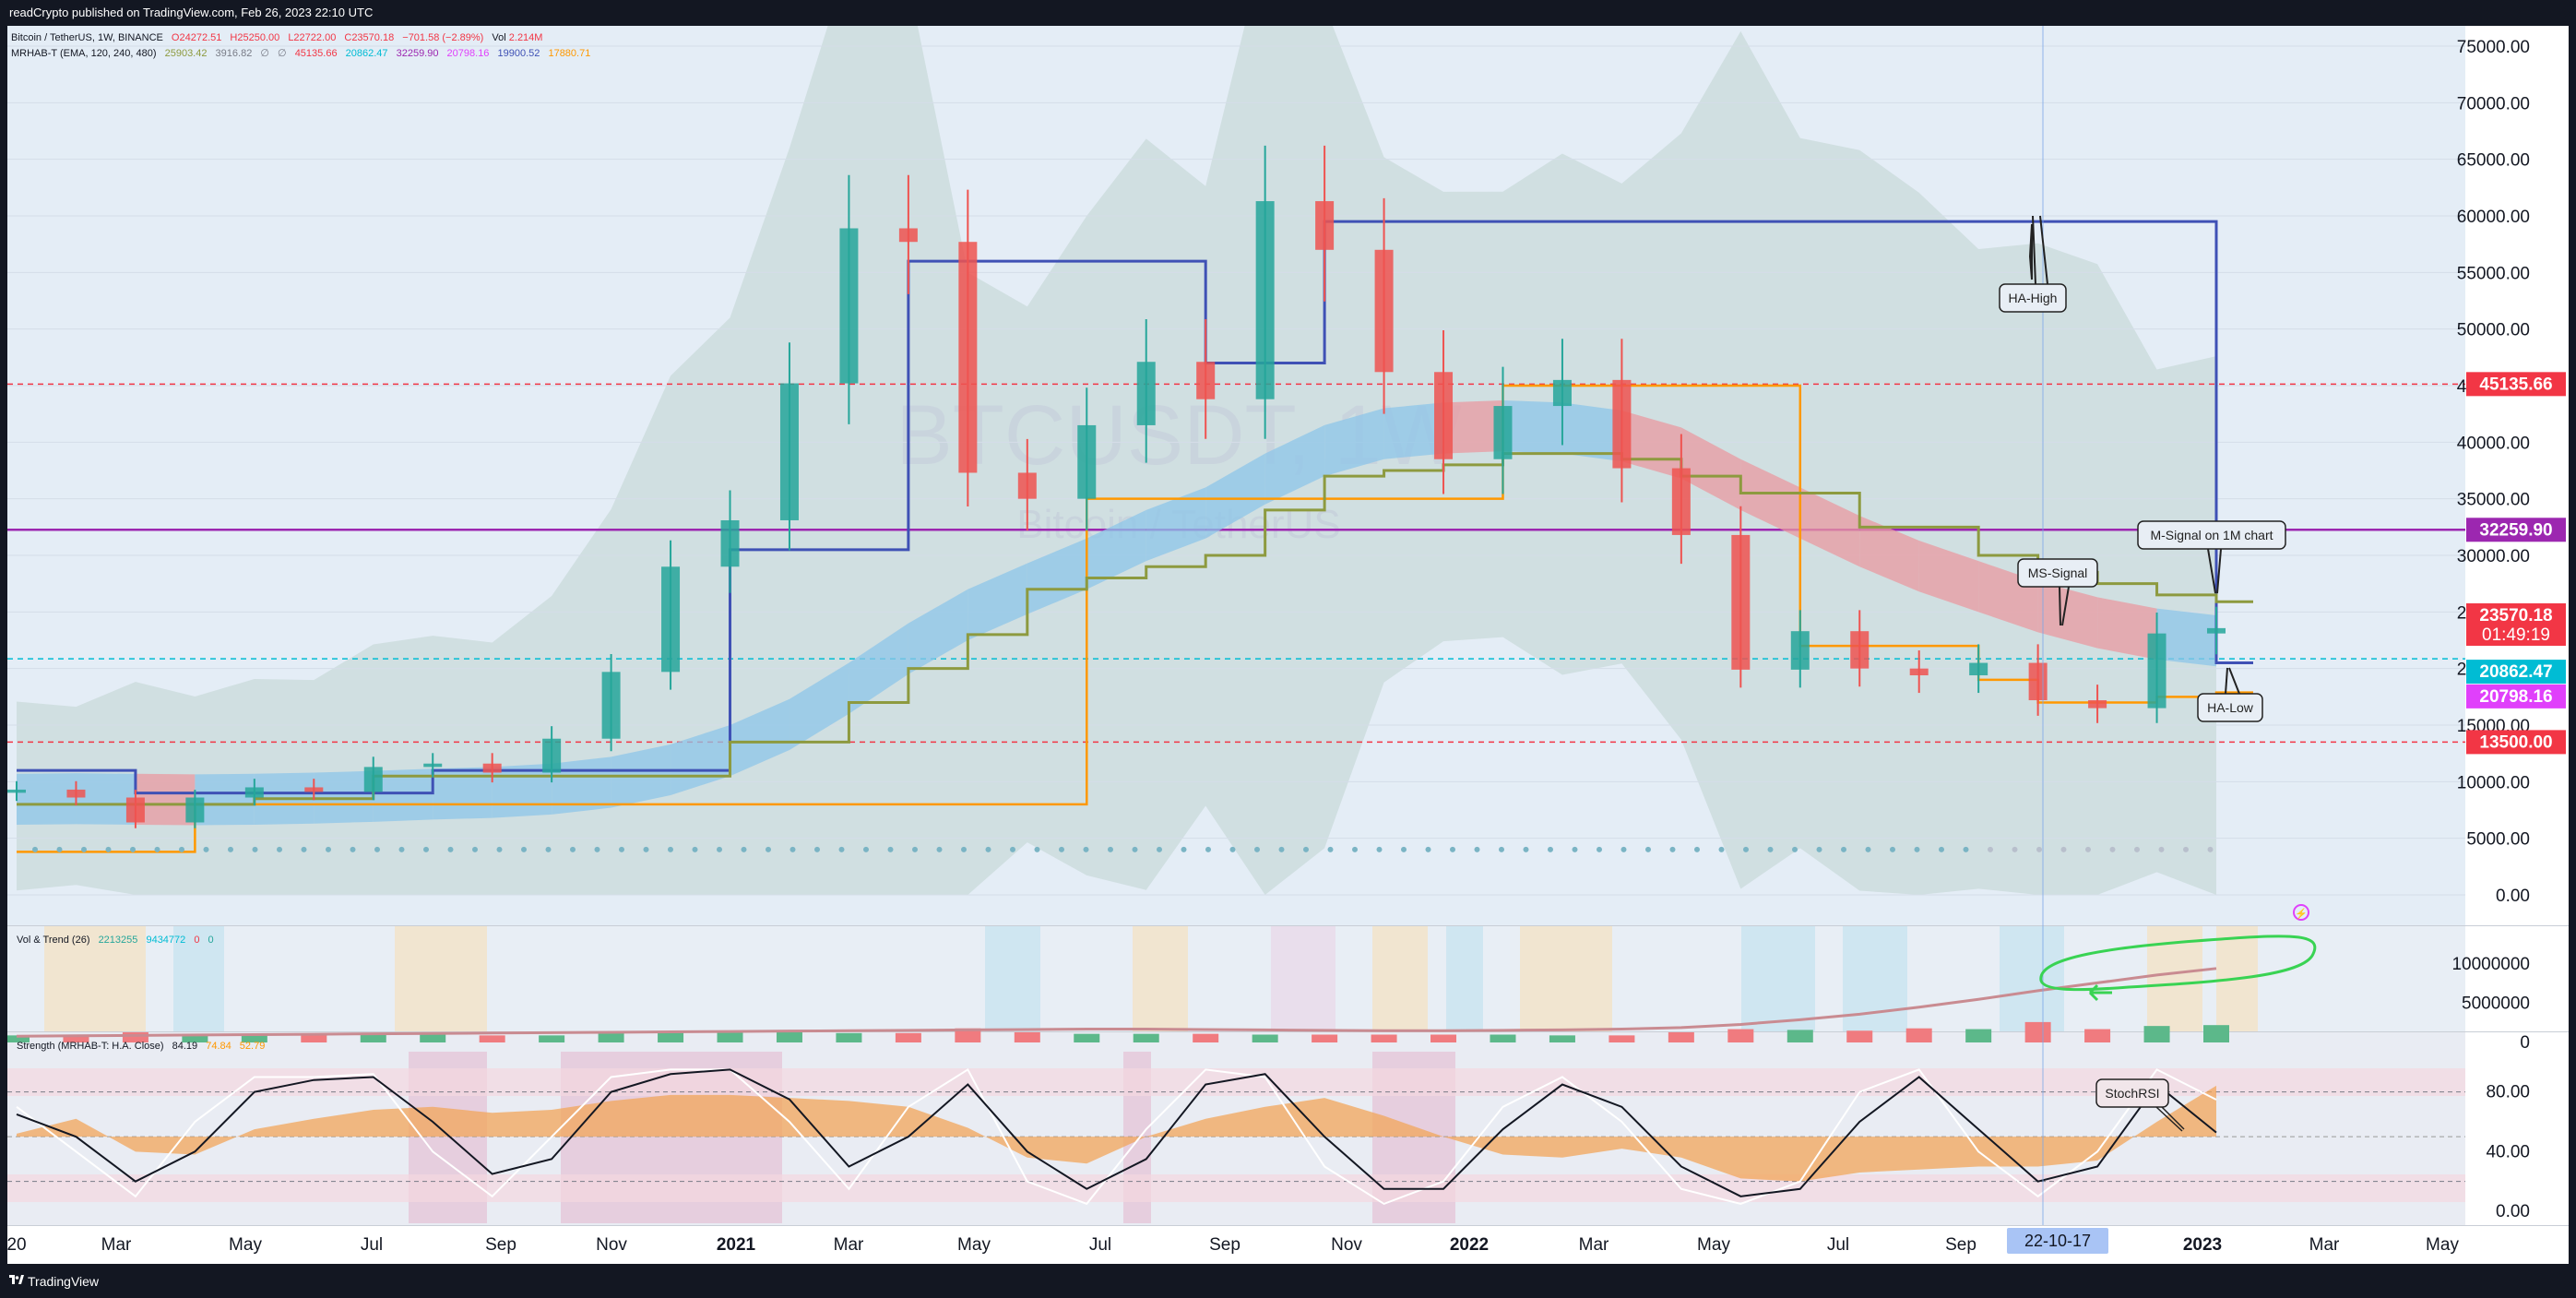 The width and height of the screenshot is (2576, 1298). I want to click on legend-vol: 2.214M, so click(526, 37).